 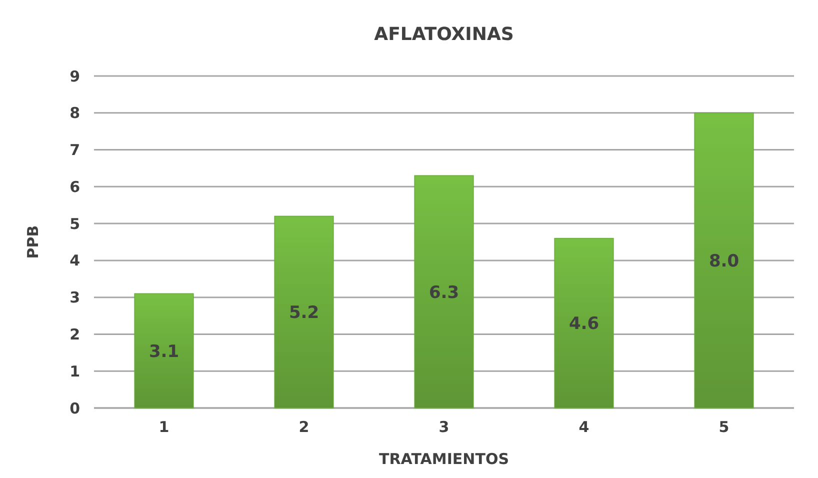 I want to click on data-label: 6.3, so click(x=444, y=292).